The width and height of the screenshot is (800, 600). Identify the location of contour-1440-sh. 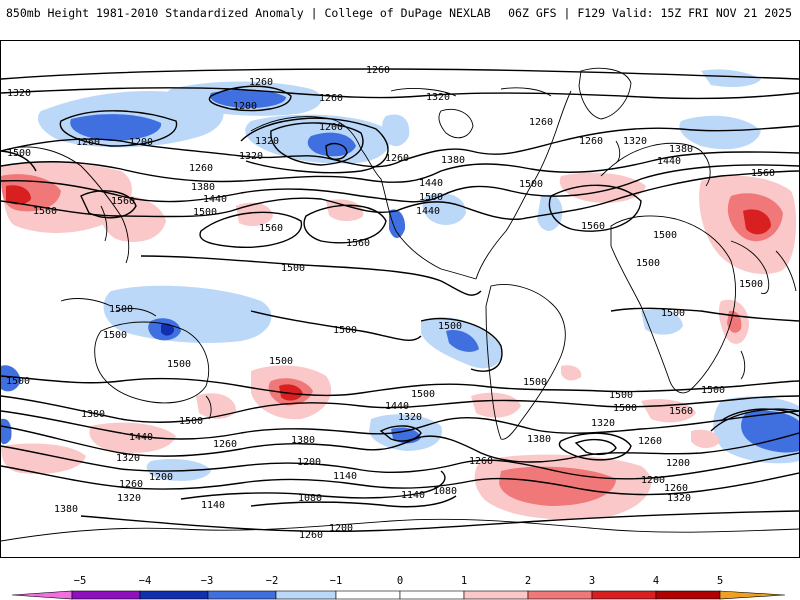
(400, 409).